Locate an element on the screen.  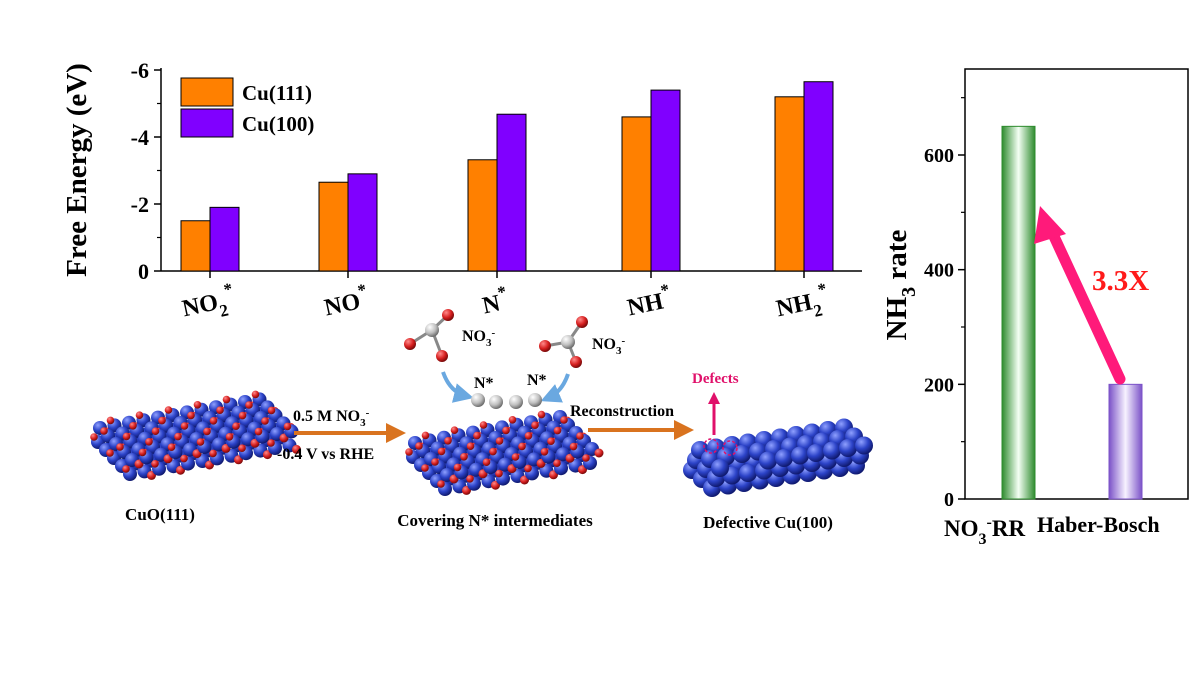
x-tick-label-no3rr: NO3-RR is located at coordinates (984, 531).